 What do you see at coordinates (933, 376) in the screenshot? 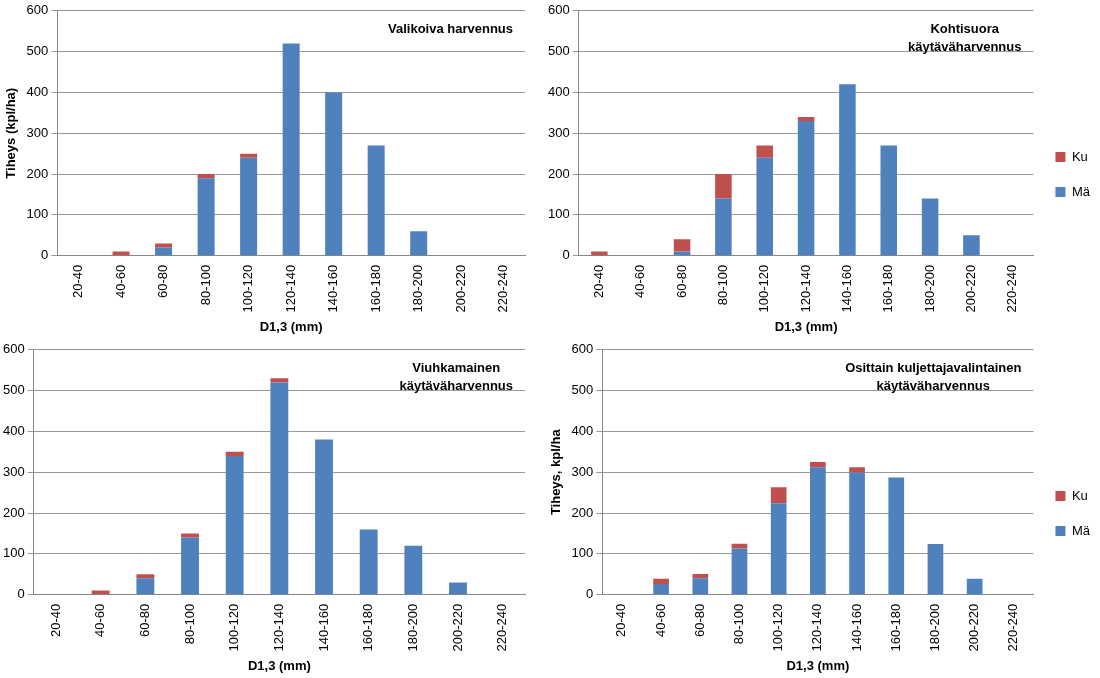
I see `text: Osittain kuljettajavalintainen käytäväharvennus` at bounding box center [933, 376].